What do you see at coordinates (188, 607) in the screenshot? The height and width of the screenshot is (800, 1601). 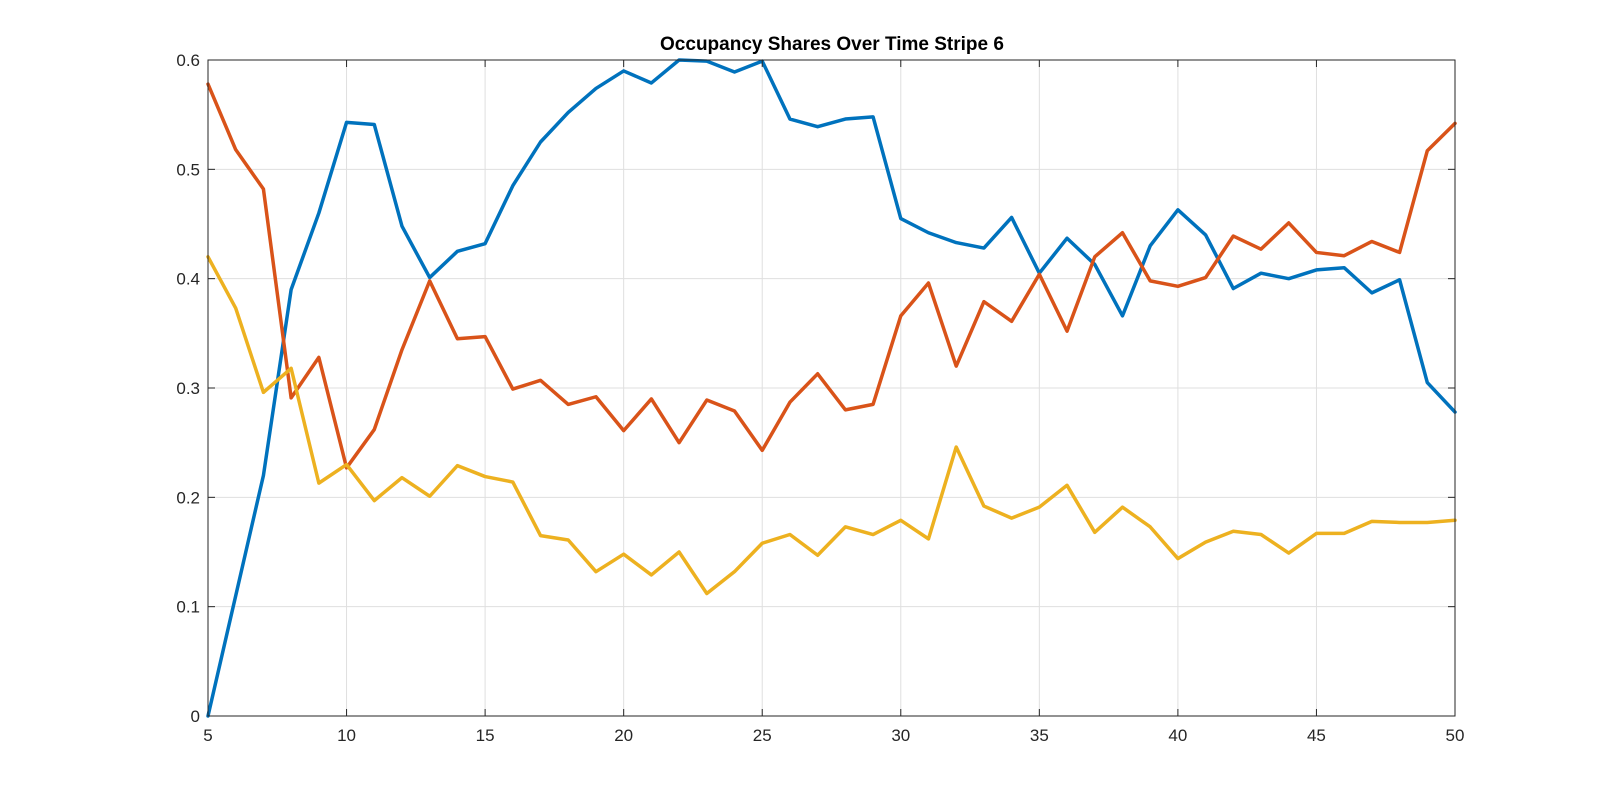 I see `y-tick-label: 0.1` at bounding box center [188, 607].